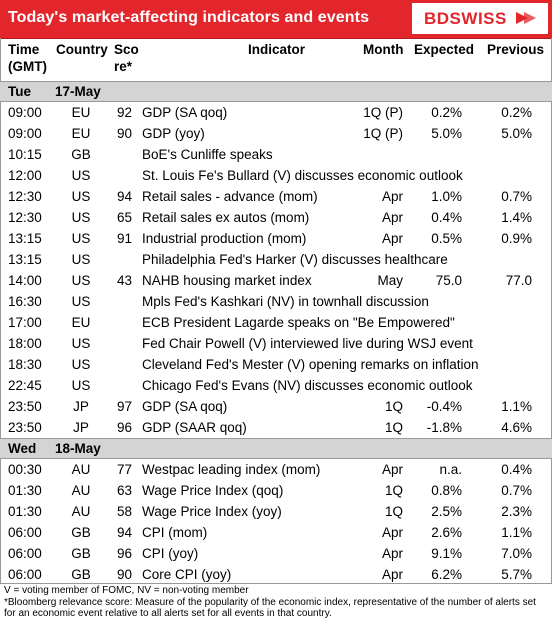 This screenshot has height=624, width=552. Describe the element at coordinates (81, 553) in the screenshot. I see `row-country: GB` at that location.